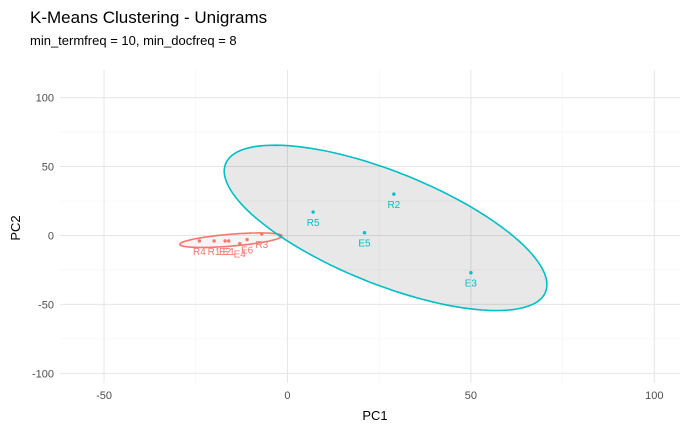  Describe the element at coordinates (313, 212) in the screenshot. I see `data-point-r5` at that location.